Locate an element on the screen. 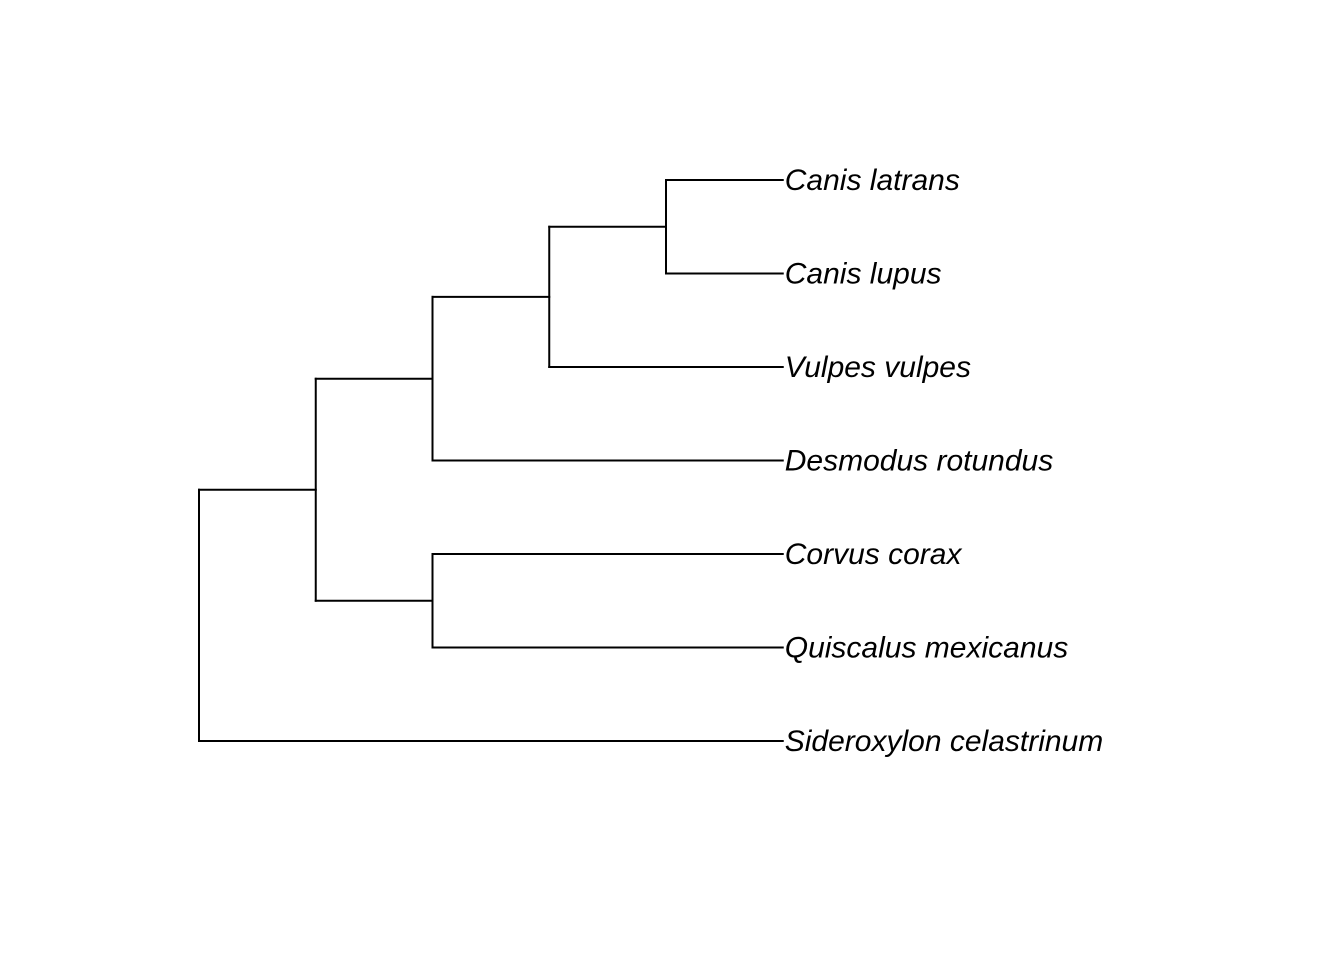  tip-label-canis-latrans: Canis latrans is located at coordinates (872, 180).